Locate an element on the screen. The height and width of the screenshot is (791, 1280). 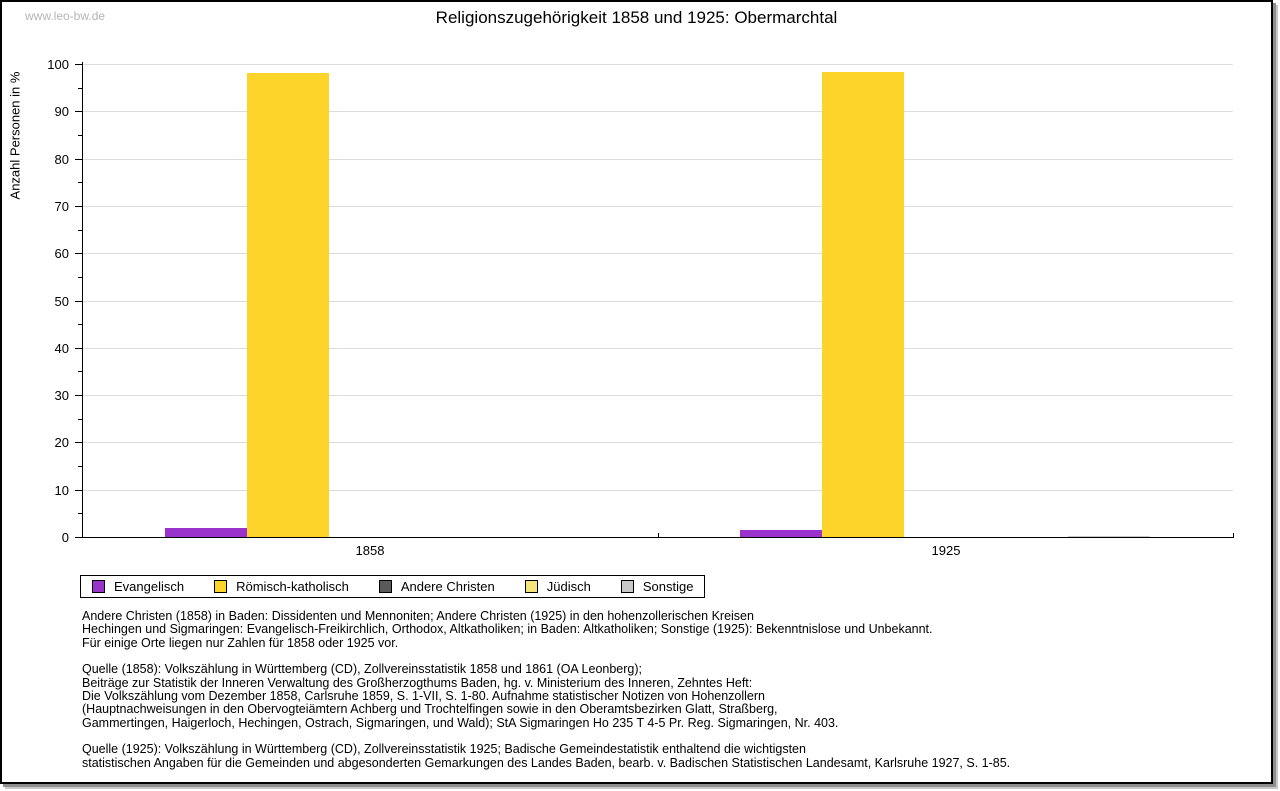
legend-label: Sonstige is located at coordinates (668, 586).